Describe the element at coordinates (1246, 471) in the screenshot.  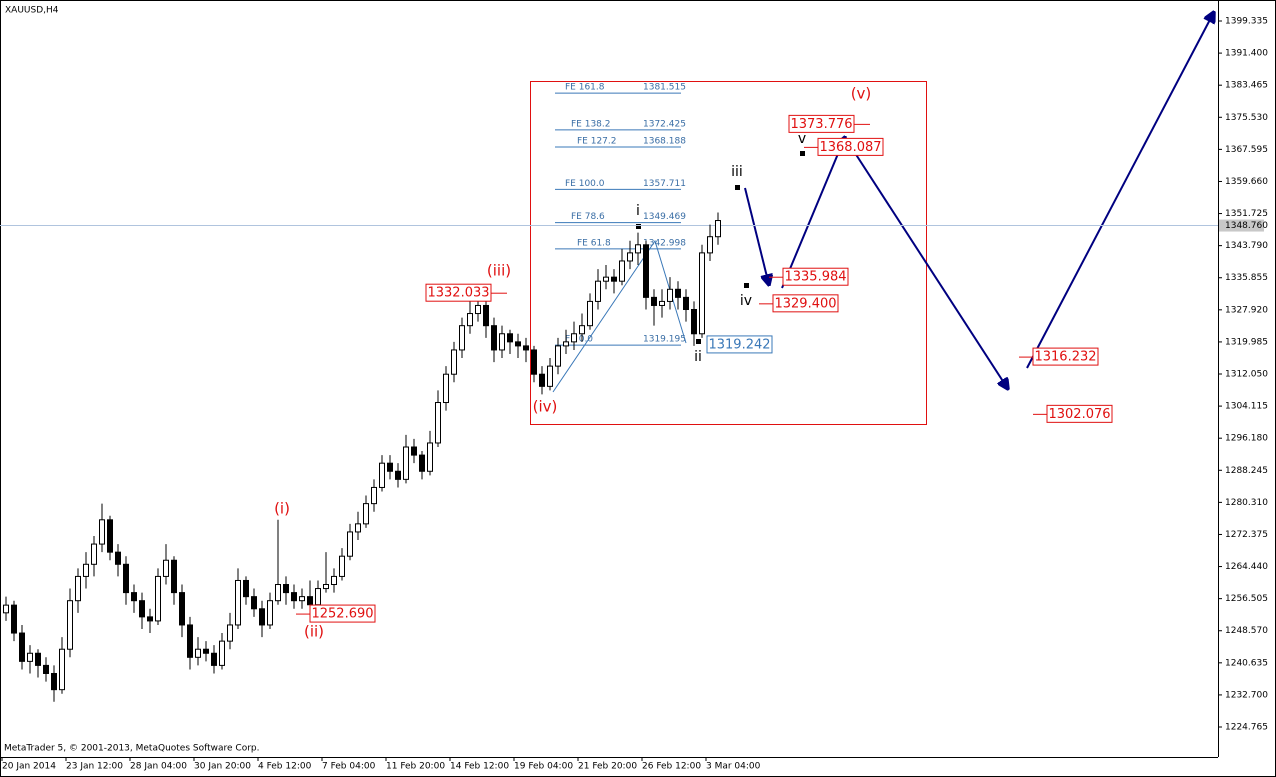
I see `y-tick-label: 1288.245` at that location.